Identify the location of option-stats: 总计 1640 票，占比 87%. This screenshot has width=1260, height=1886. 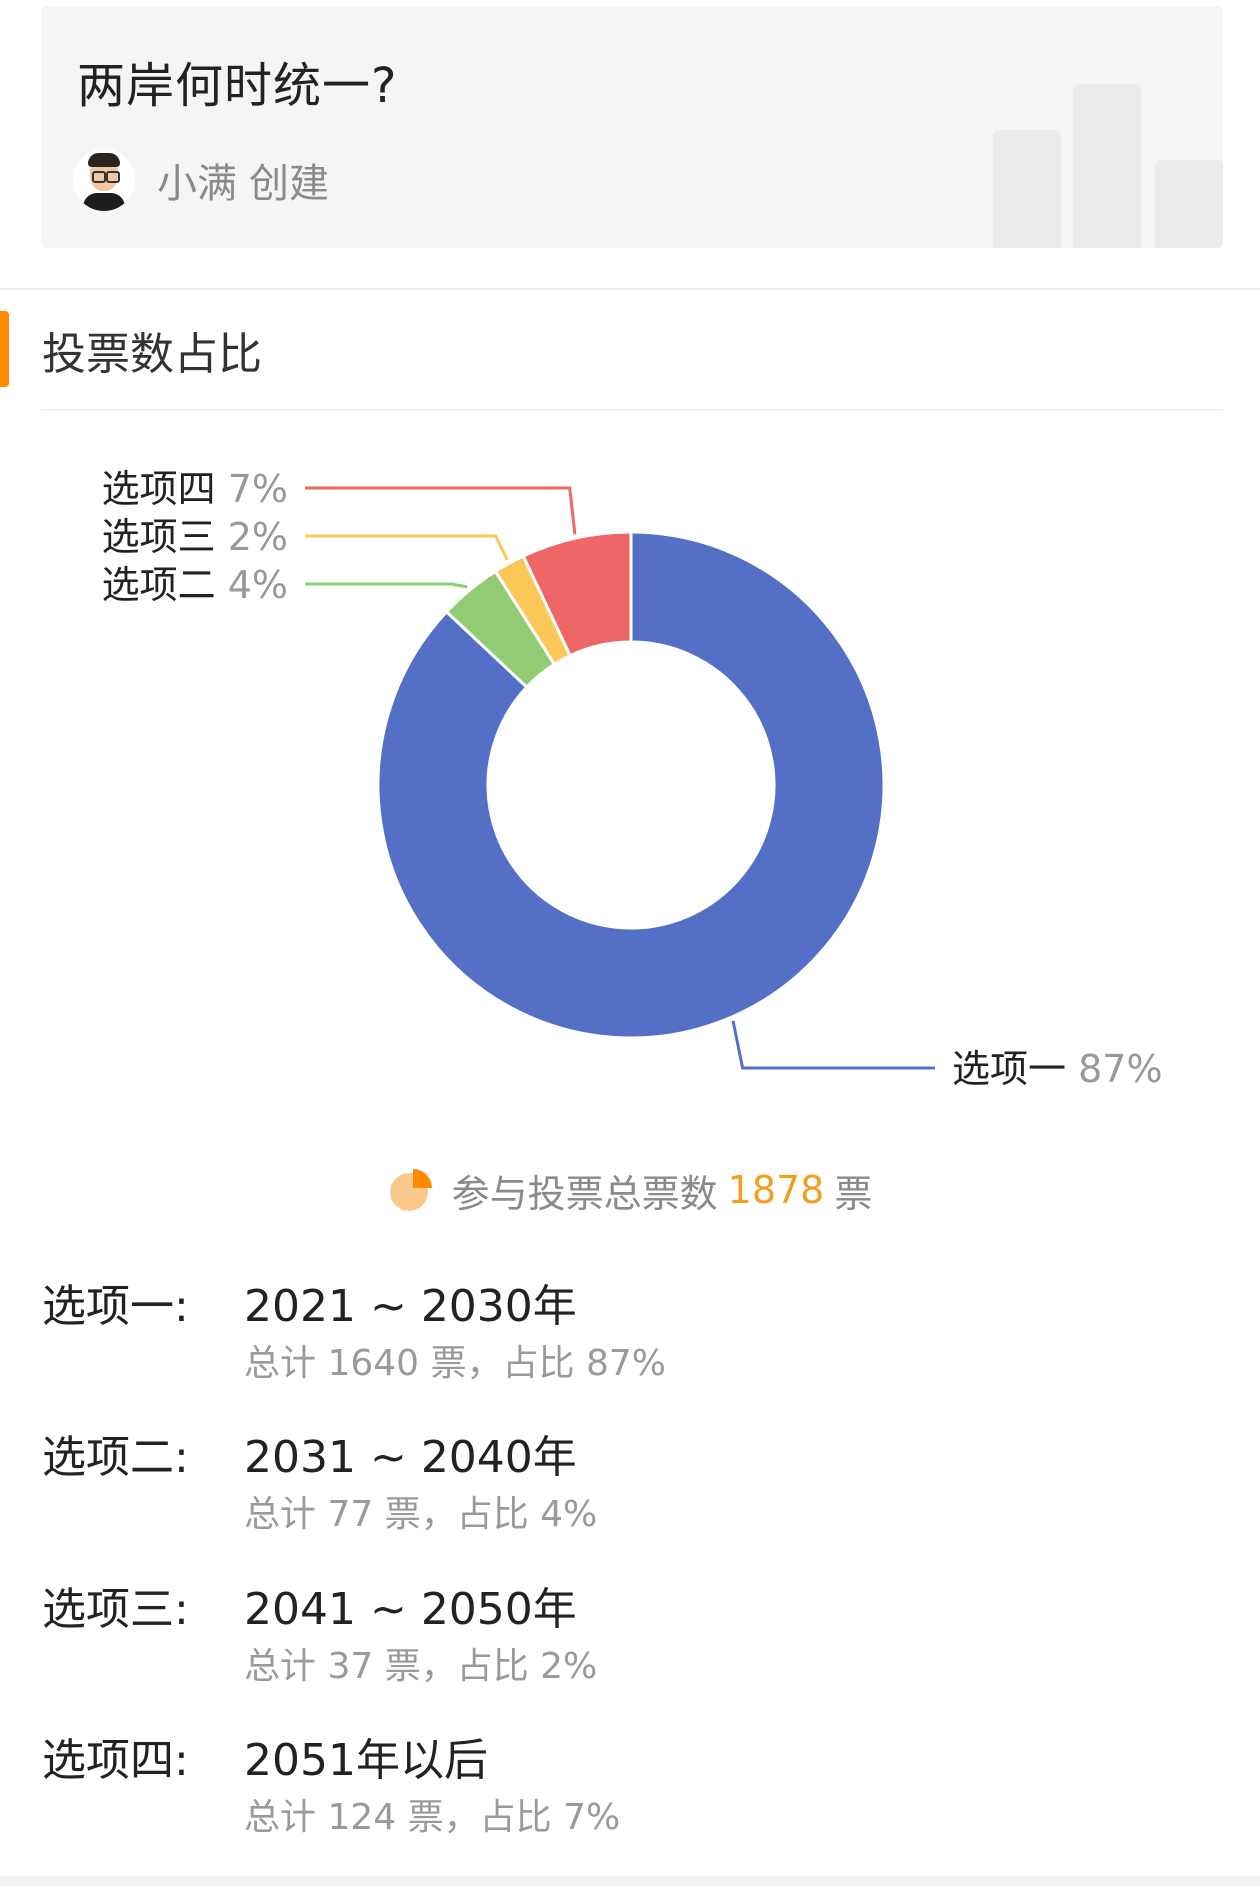
(455, 1363).